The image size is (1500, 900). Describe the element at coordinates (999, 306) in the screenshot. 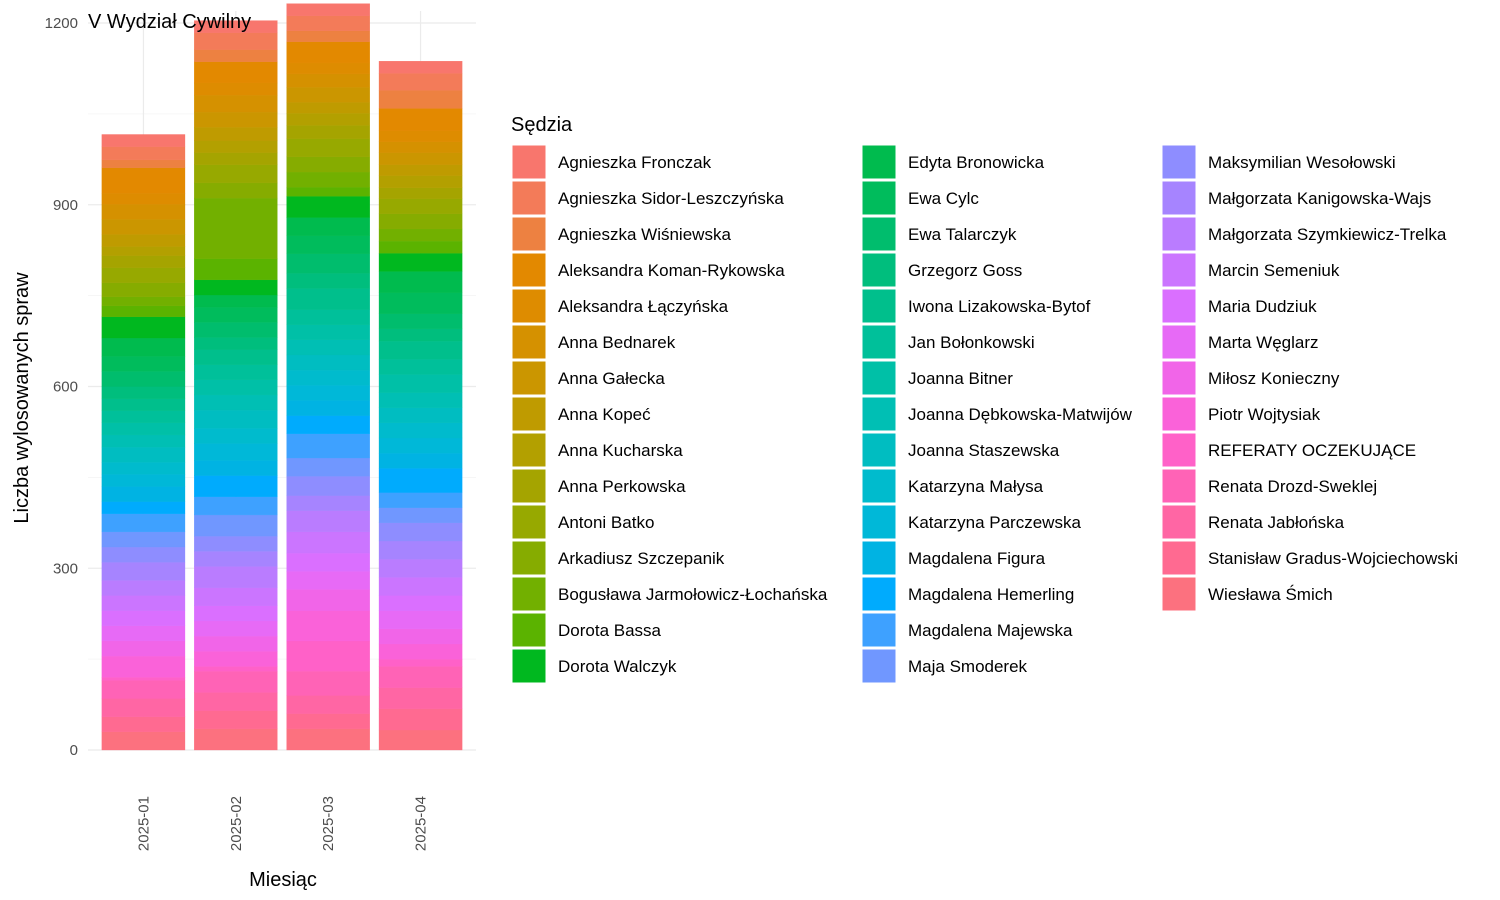

I see `legend-label: Iwona Lizakowska-Bytof` at that location.